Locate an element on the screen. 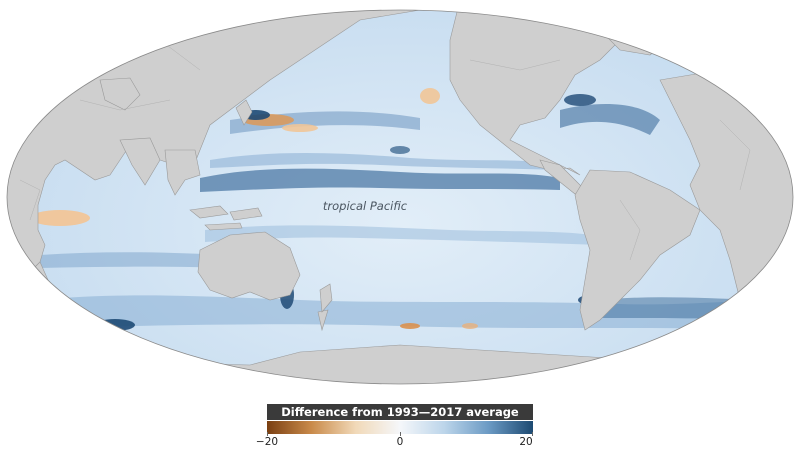 Image resolution: width=800 pixels, height=450 pixels. new-zealand is located at coordinates (325, 307).